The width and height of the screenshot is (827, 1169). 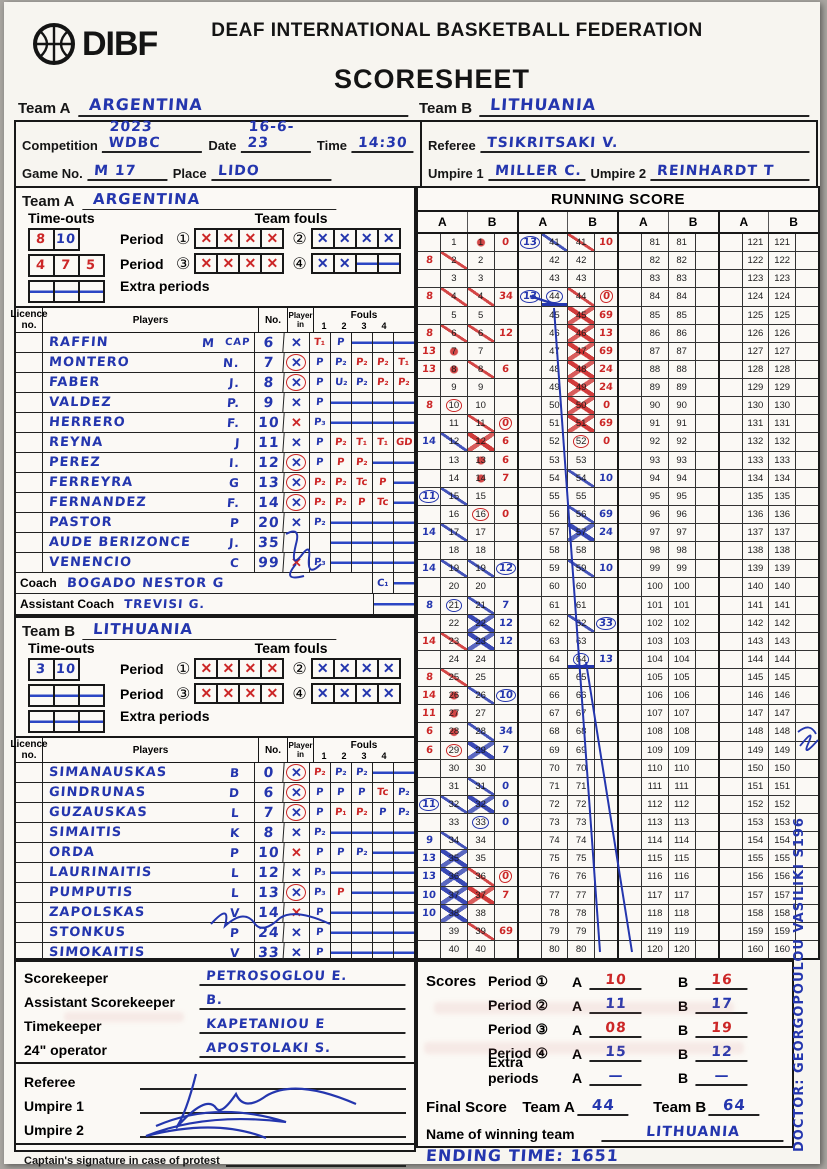 I want to click on rs-b-number-cell: 90, so click(x=682, y=406).